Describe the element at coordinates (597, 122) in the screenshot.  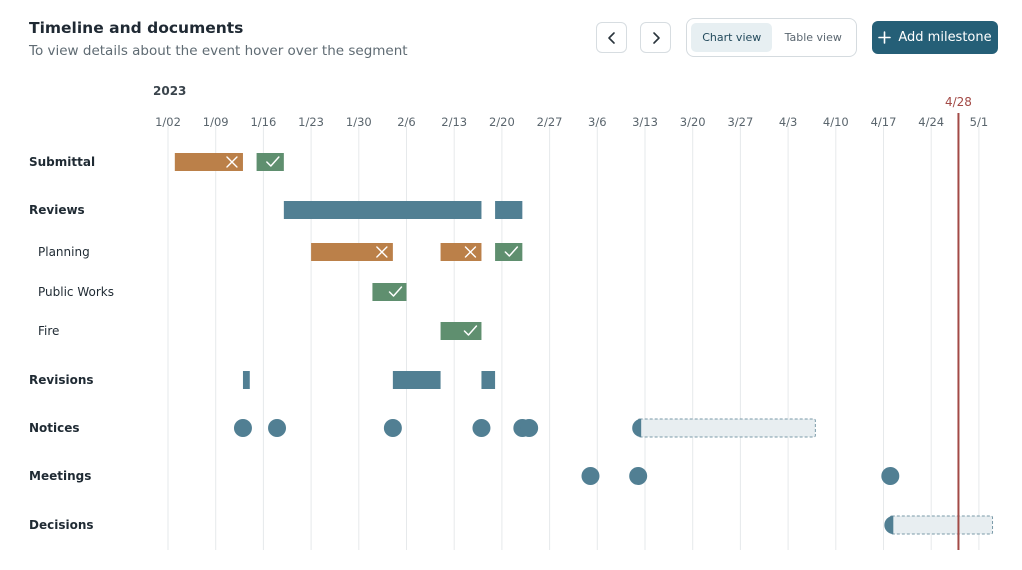
I see `tick-label: 3/6` at that location.